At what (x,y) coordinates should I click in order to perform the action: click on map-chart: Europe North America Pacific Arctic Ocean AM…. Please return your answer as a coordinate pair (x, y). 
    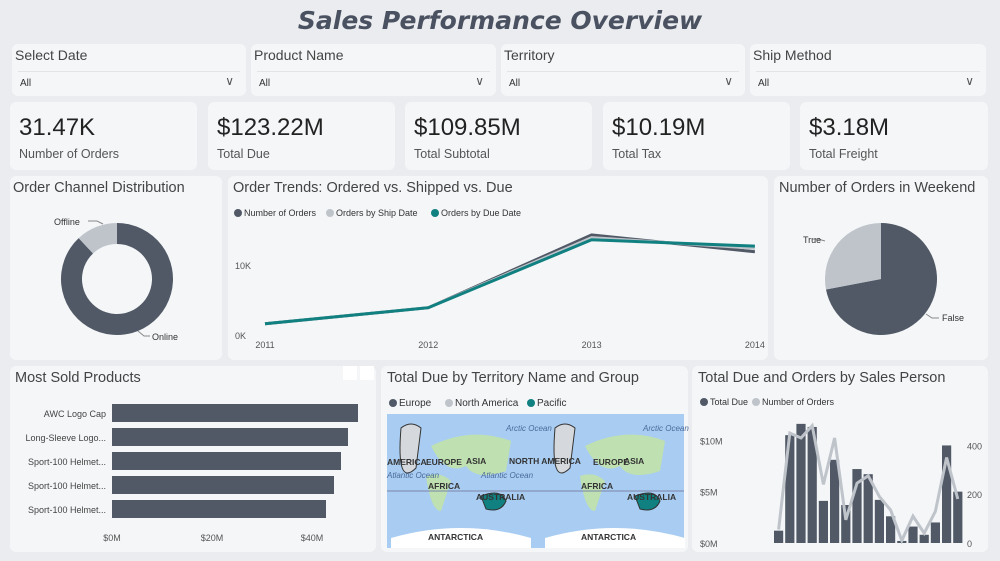
    Looking at the image, I should click on (535, 459).